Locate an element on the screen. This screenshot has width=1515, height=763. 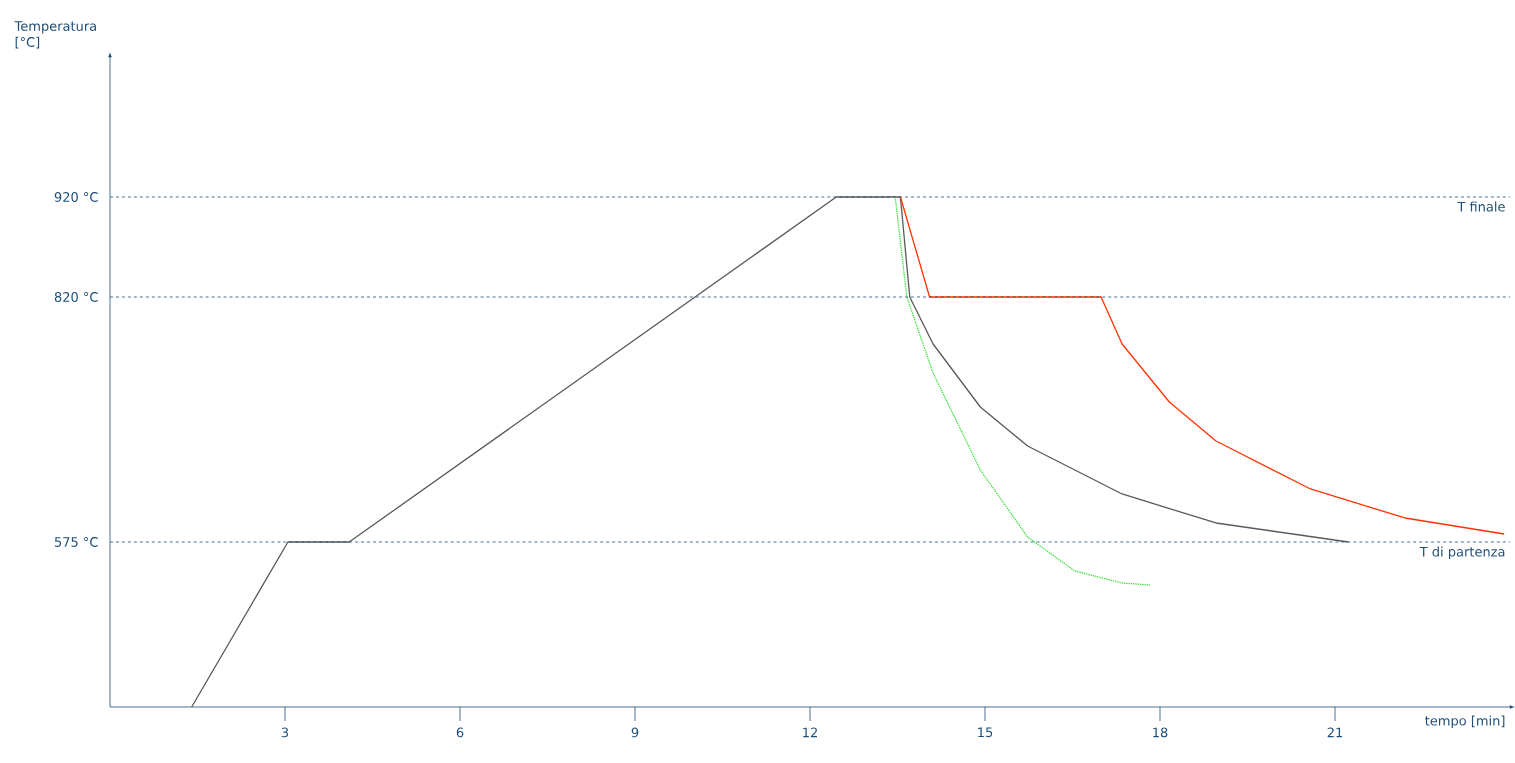
y-tick-label: 820 °C is located at coordinates (76, 297).